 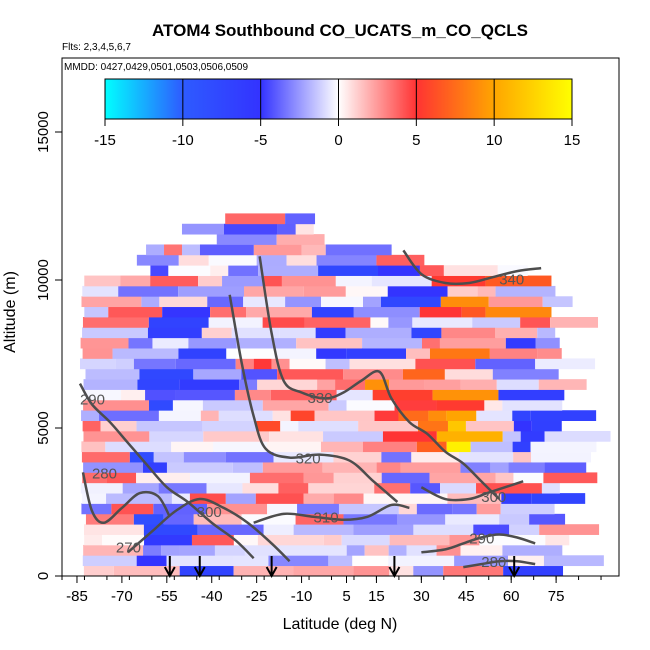 What do you see at coordinates (257, 596) in the screenshot?
I see `x-tick-label: -25` at bounding box center [257, 596].